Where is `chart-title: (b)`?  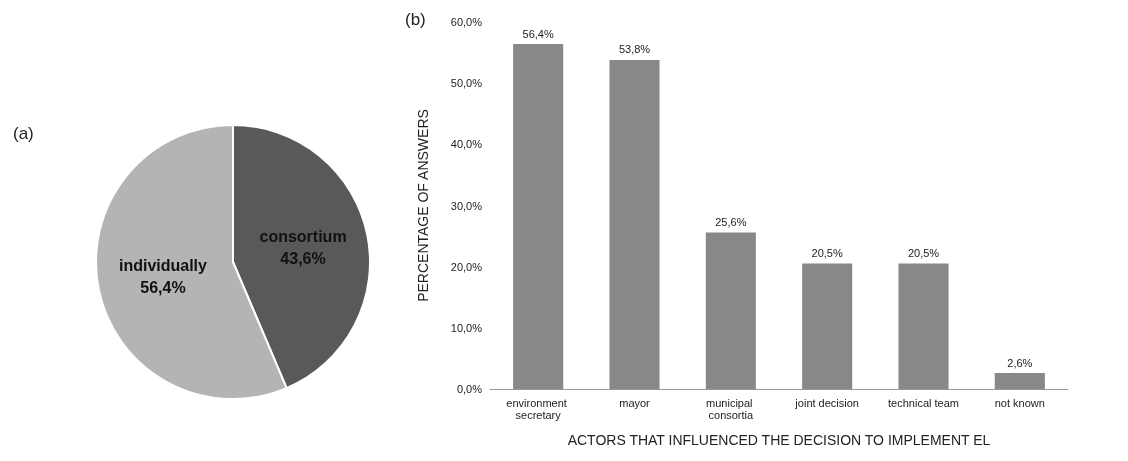
chart-title: (b) is located at coordinates (415, 19).